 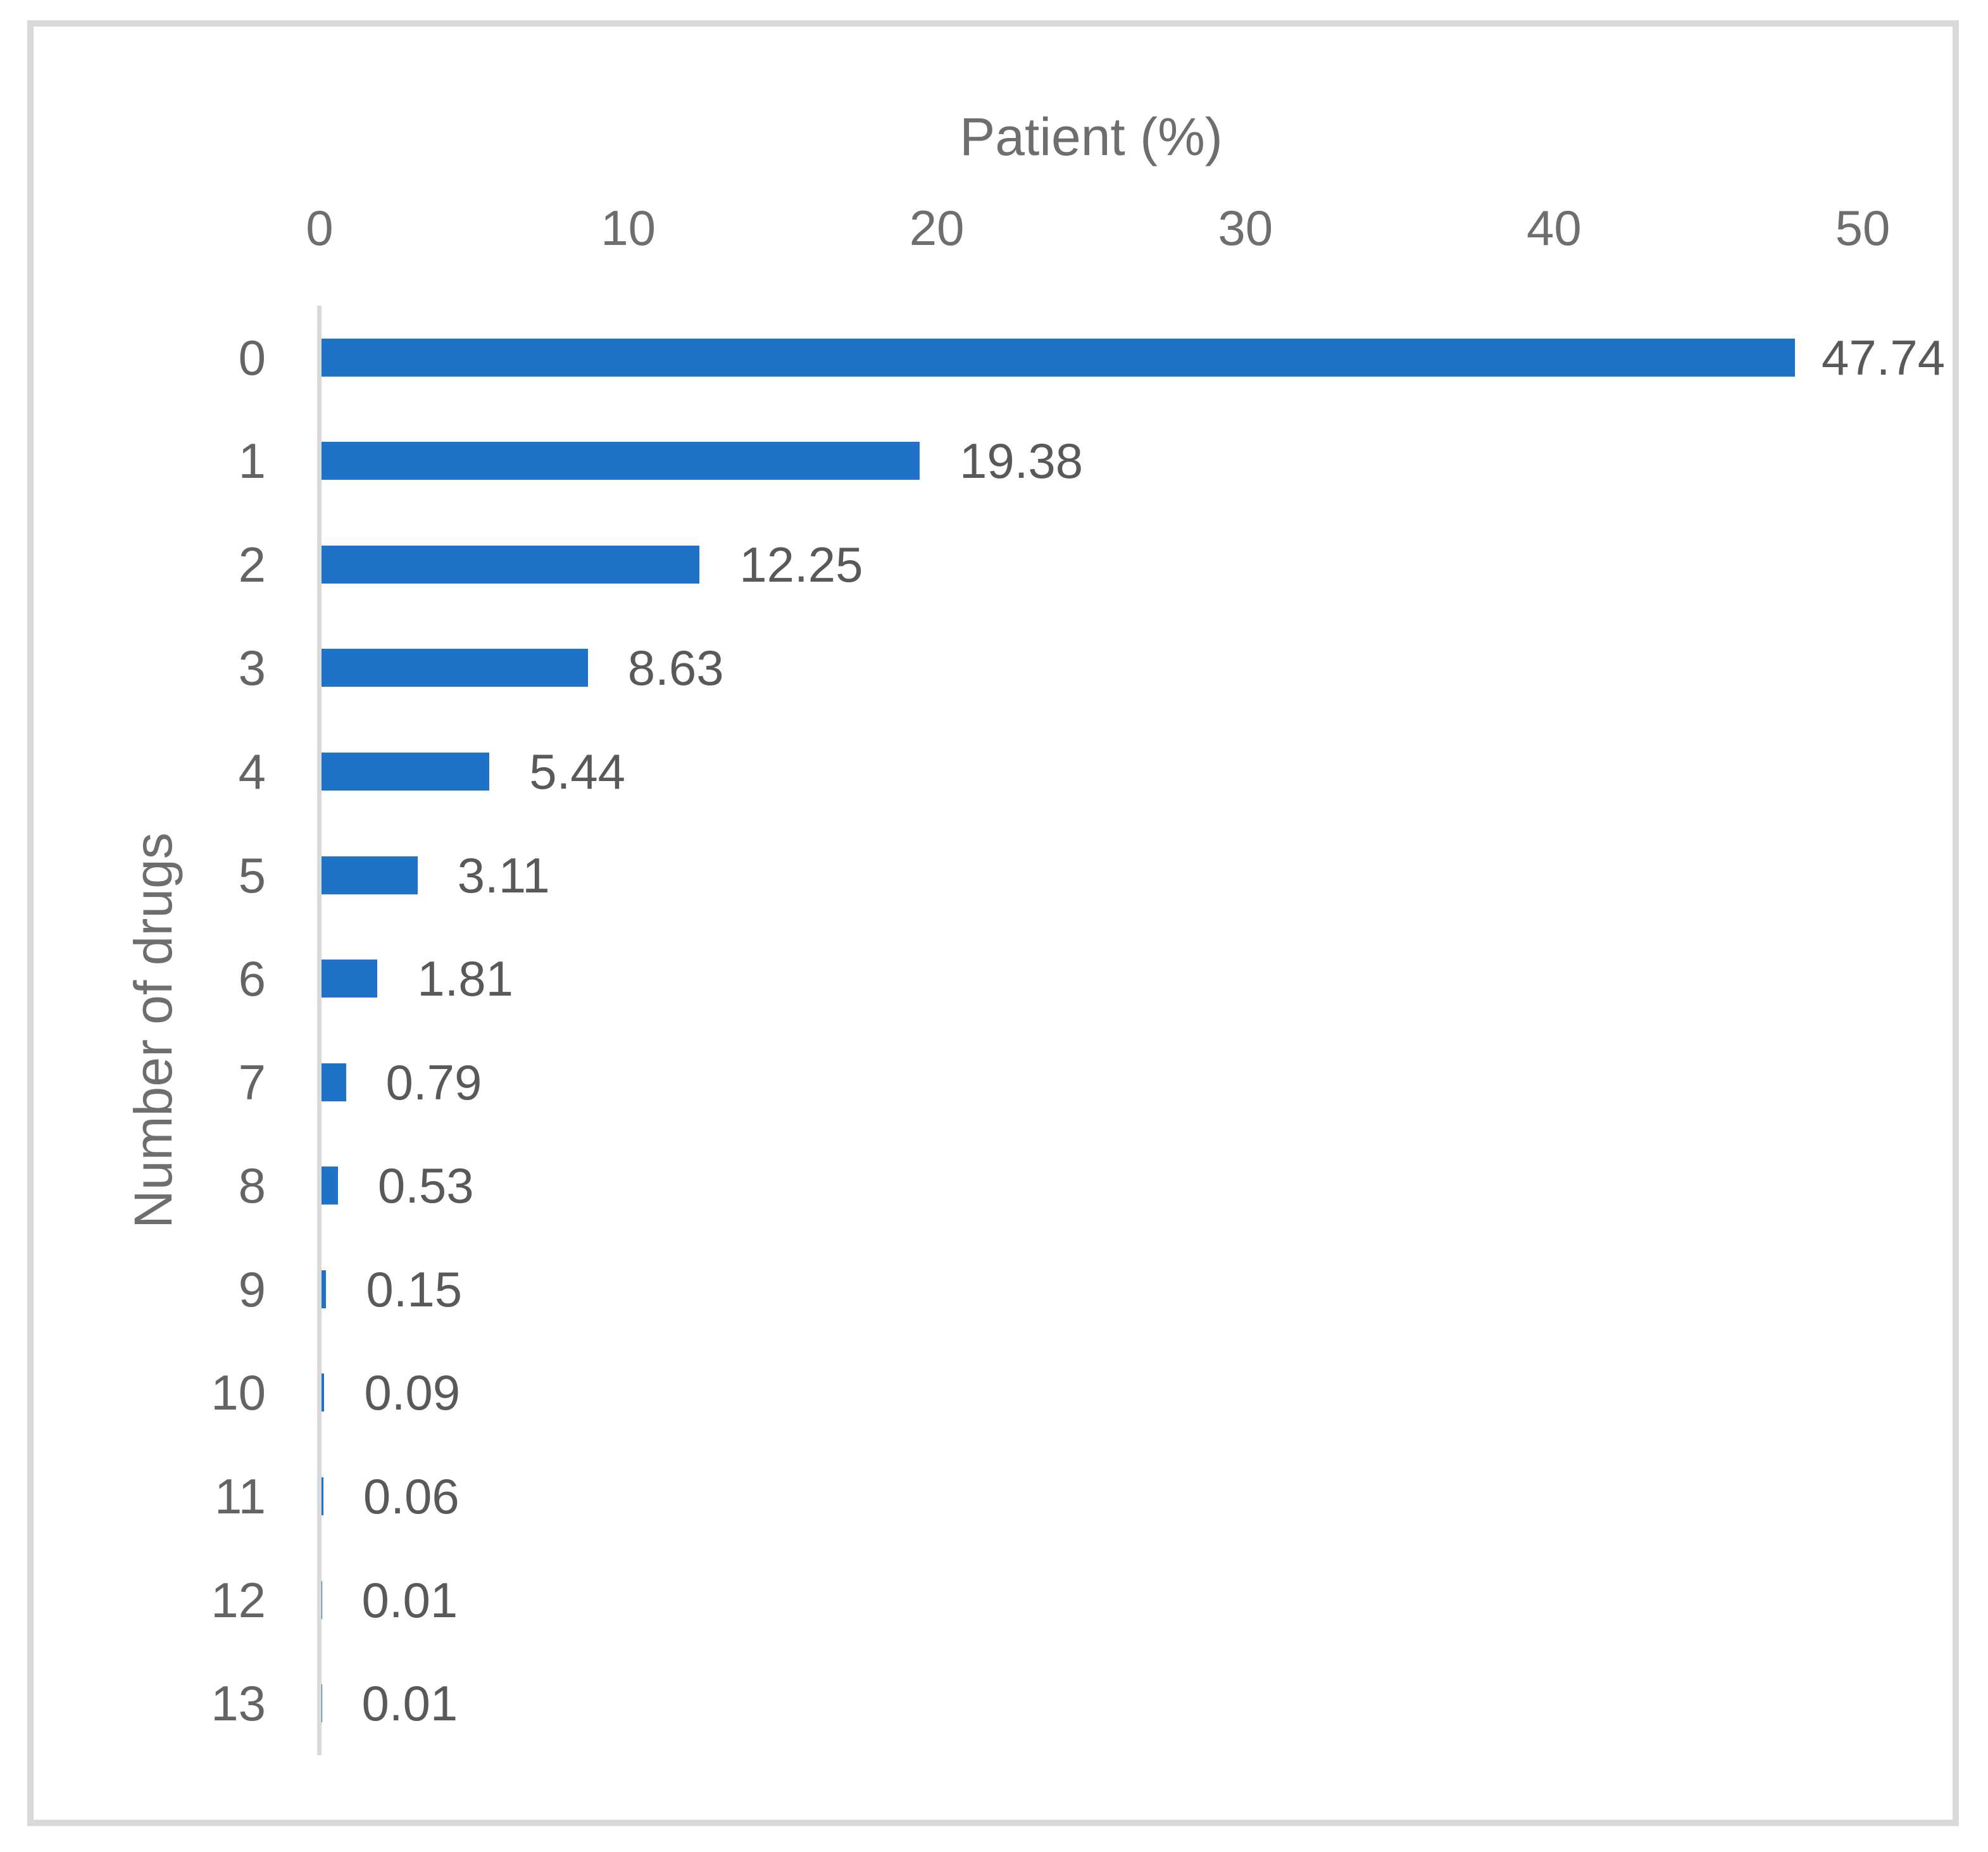 I want to click on value-label: 0.53, so click(x=425, y=1186).